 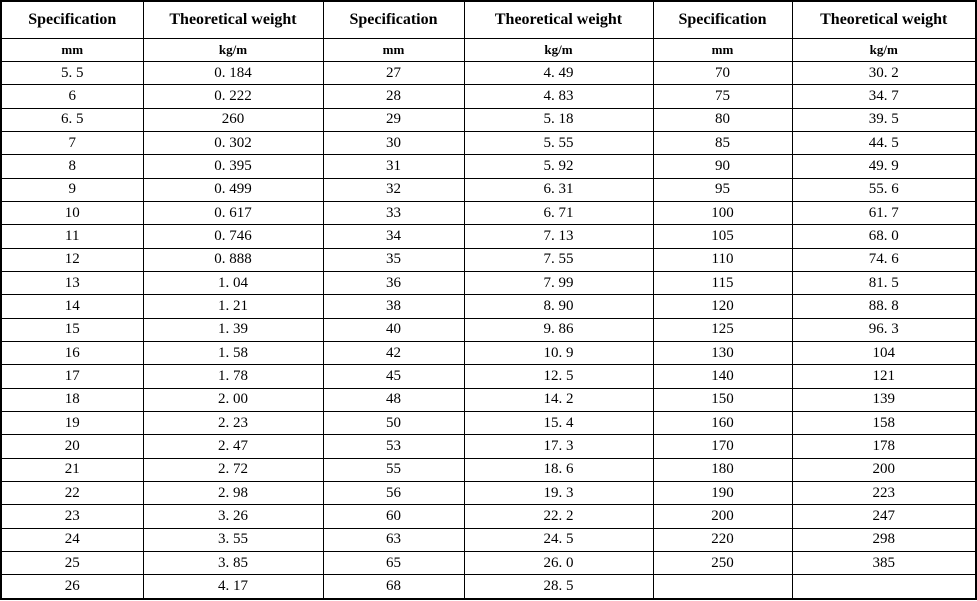 I want to click on weight-cell: 298, so click(x=884, y=539).